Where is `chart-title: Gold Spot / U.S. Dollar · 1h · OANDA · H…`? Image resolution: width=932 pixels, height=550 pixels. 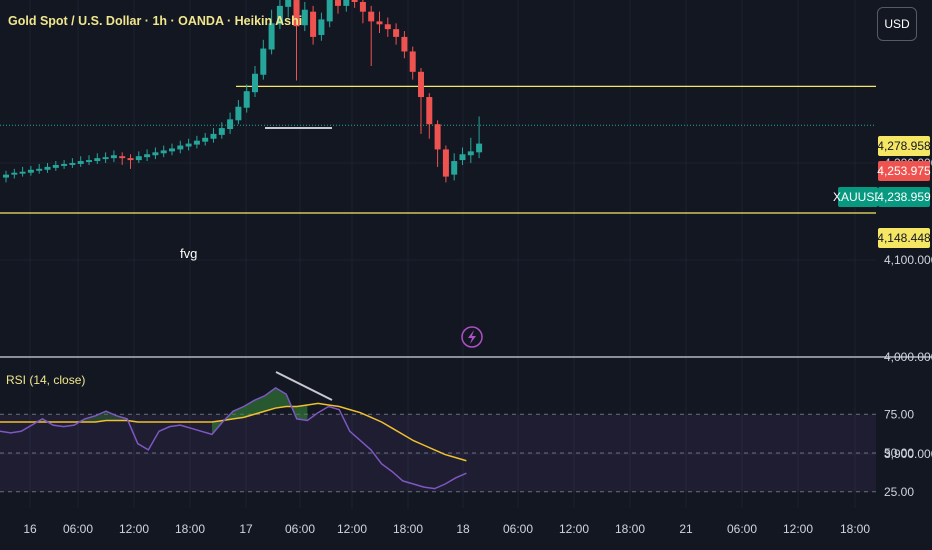
chart-title: Gold Spot / U.S. Dollar · 1h · OANDA · H… is located at coordinates (155, 21).